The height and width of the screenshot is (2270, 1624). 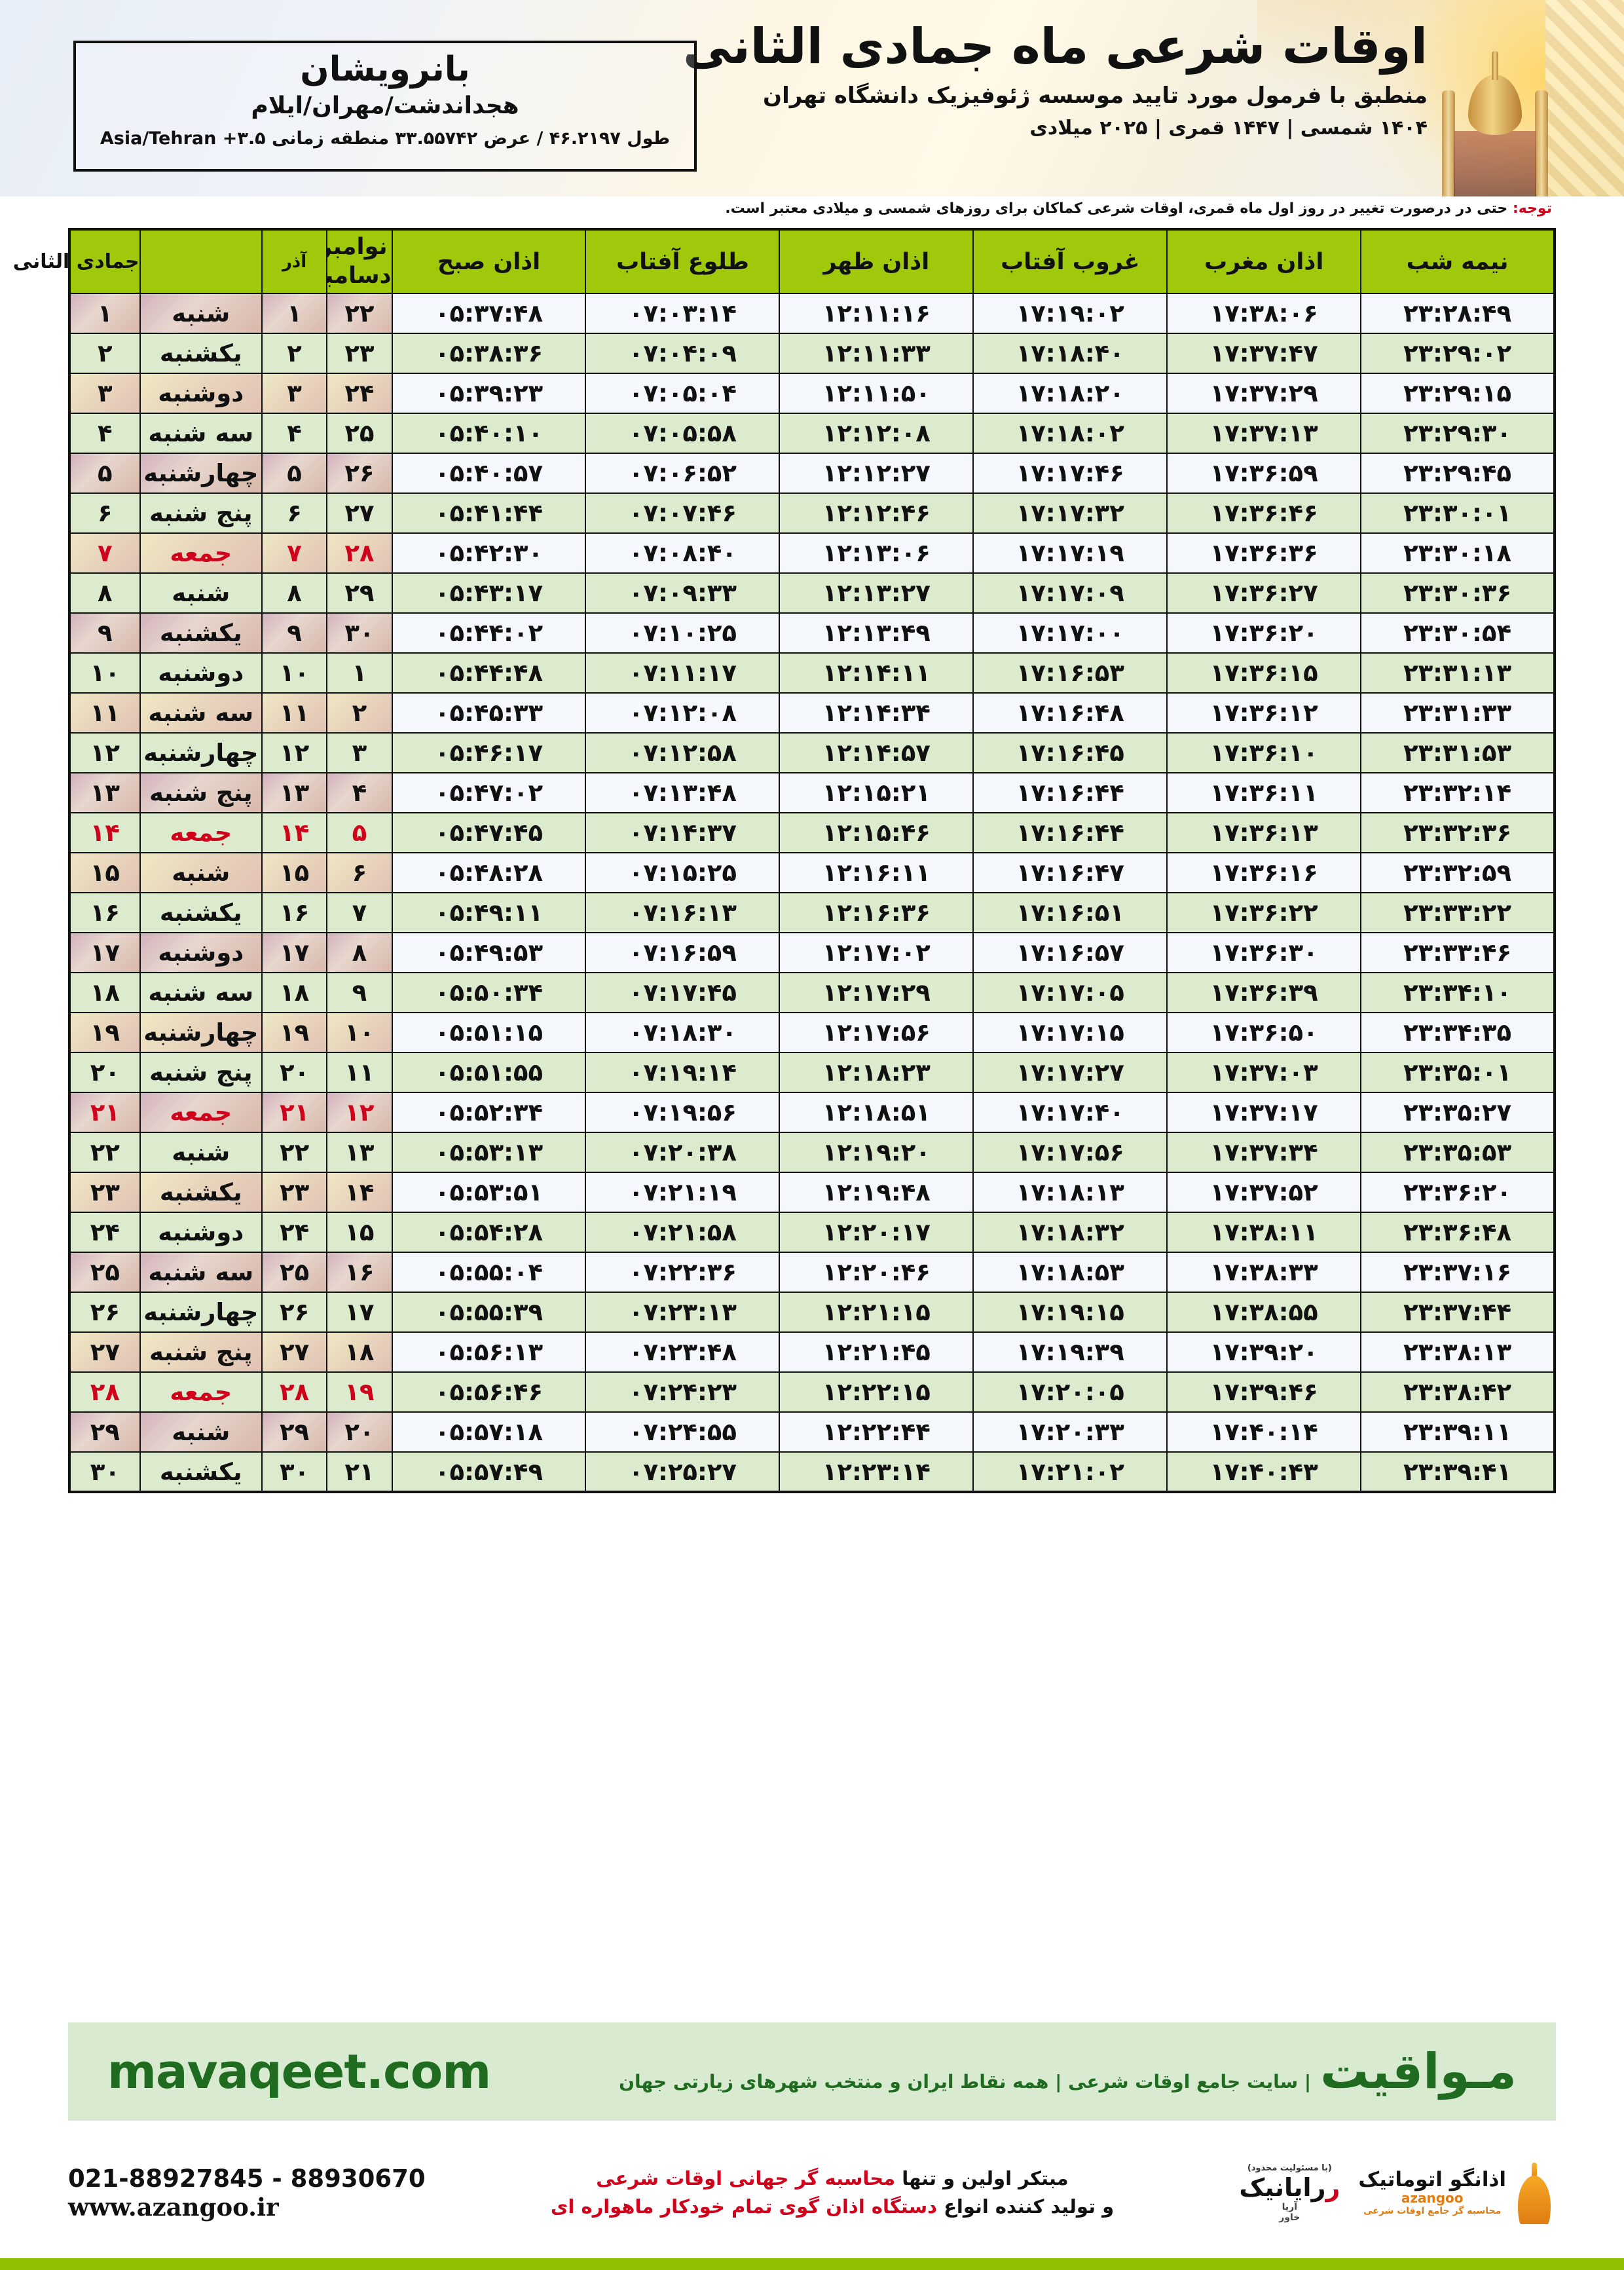 What do you see at coordinates (77, 261) in the screenshot?
I see `col-header-hijri-month: جمادی الثانی` at bounding box center [77, 261].